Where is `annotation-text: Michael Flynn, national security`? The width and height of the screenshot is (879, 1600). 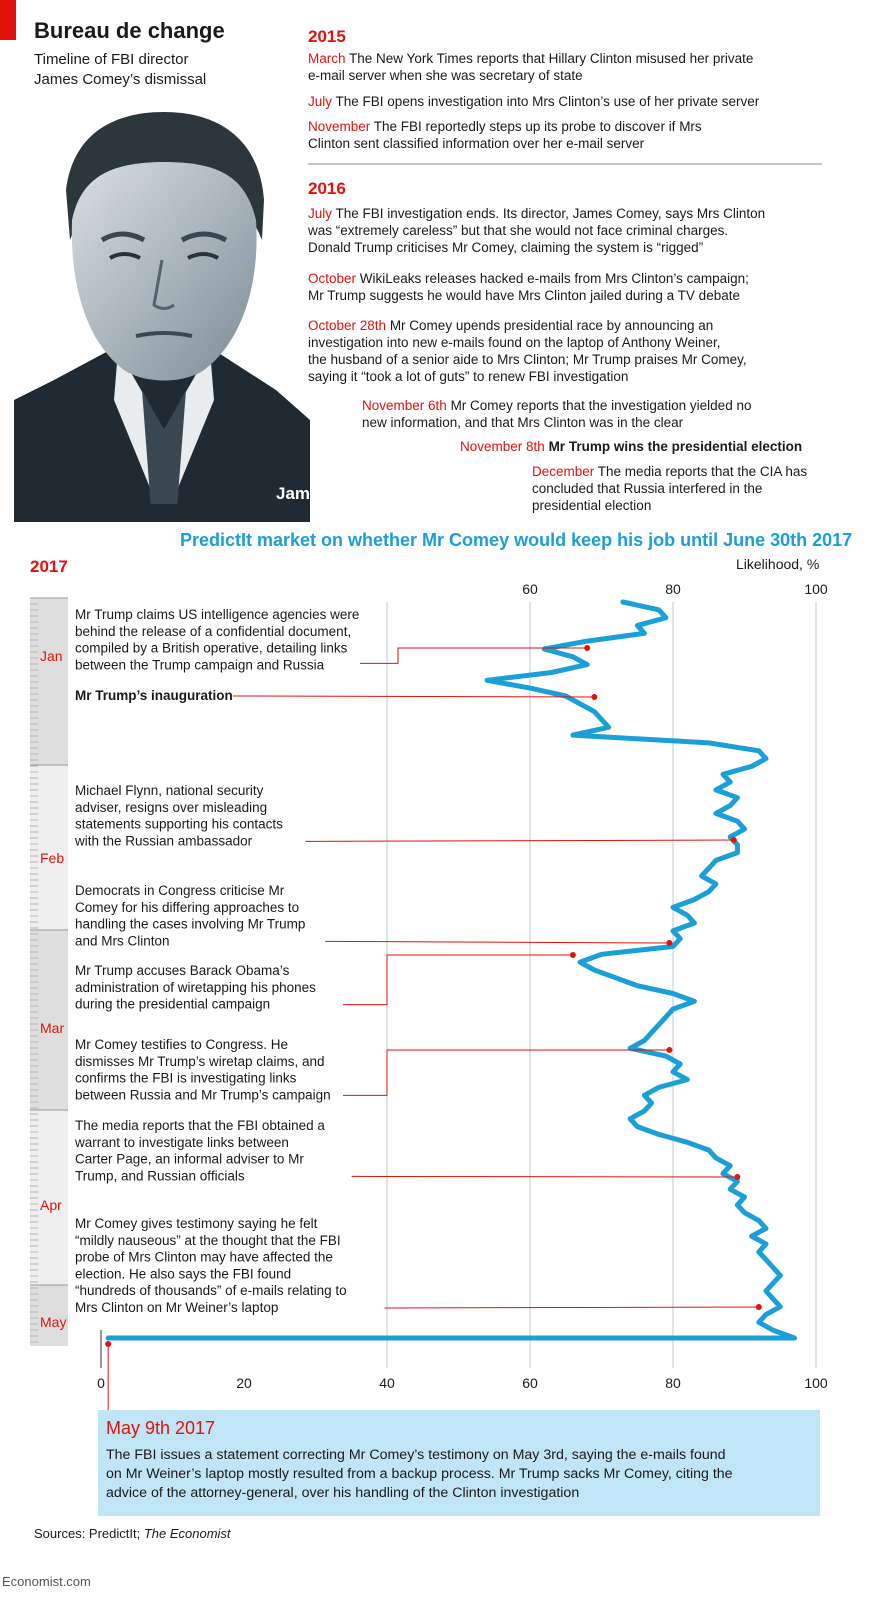 annotation-text: Michael Flynn, national security is located at coordinates (169, 790).